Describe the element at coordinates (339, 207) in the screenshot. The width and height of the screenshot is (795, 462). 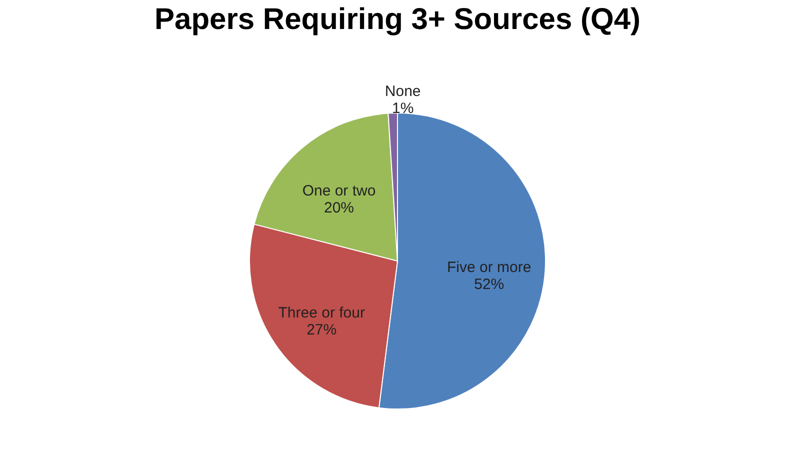
I see `data-label: 20%` at that location.